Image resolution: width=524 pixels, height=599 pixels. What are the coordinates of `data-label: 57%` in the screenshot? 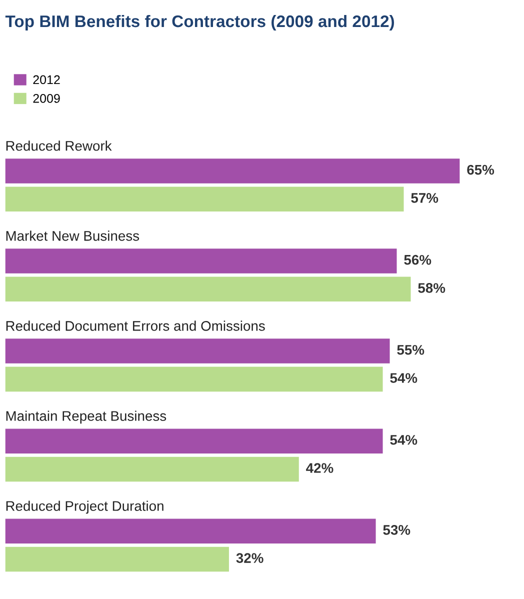 It's located at (424, 198).